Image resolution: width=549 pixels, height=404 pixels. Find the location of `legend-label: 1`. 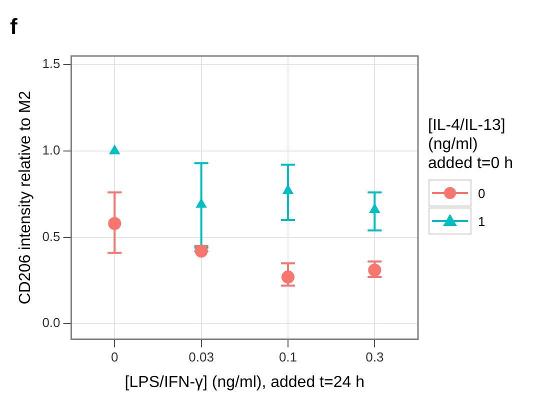

legend-label: 1 is located at coordinates (482, 221).